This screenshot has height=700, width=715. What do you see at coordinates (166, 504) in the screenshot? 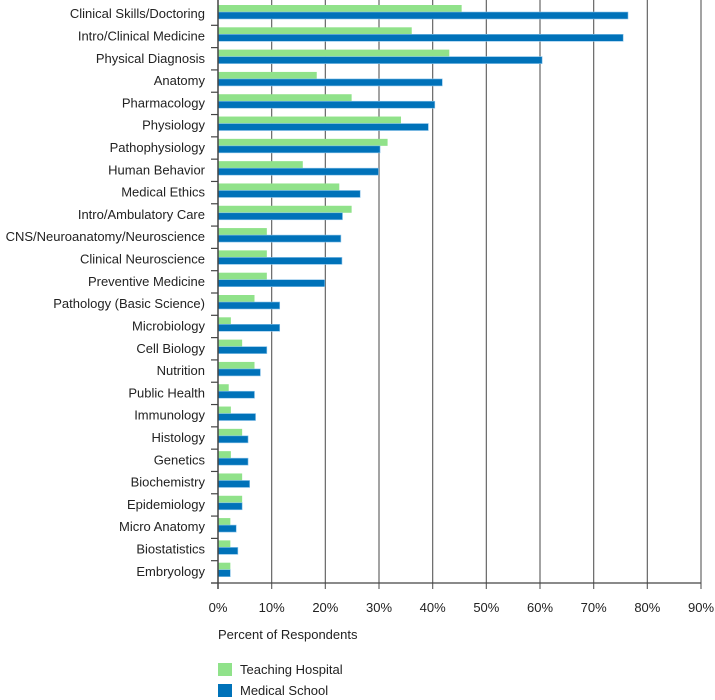
I see `category-label: Epidemiology` at bounding box center [166, 504].